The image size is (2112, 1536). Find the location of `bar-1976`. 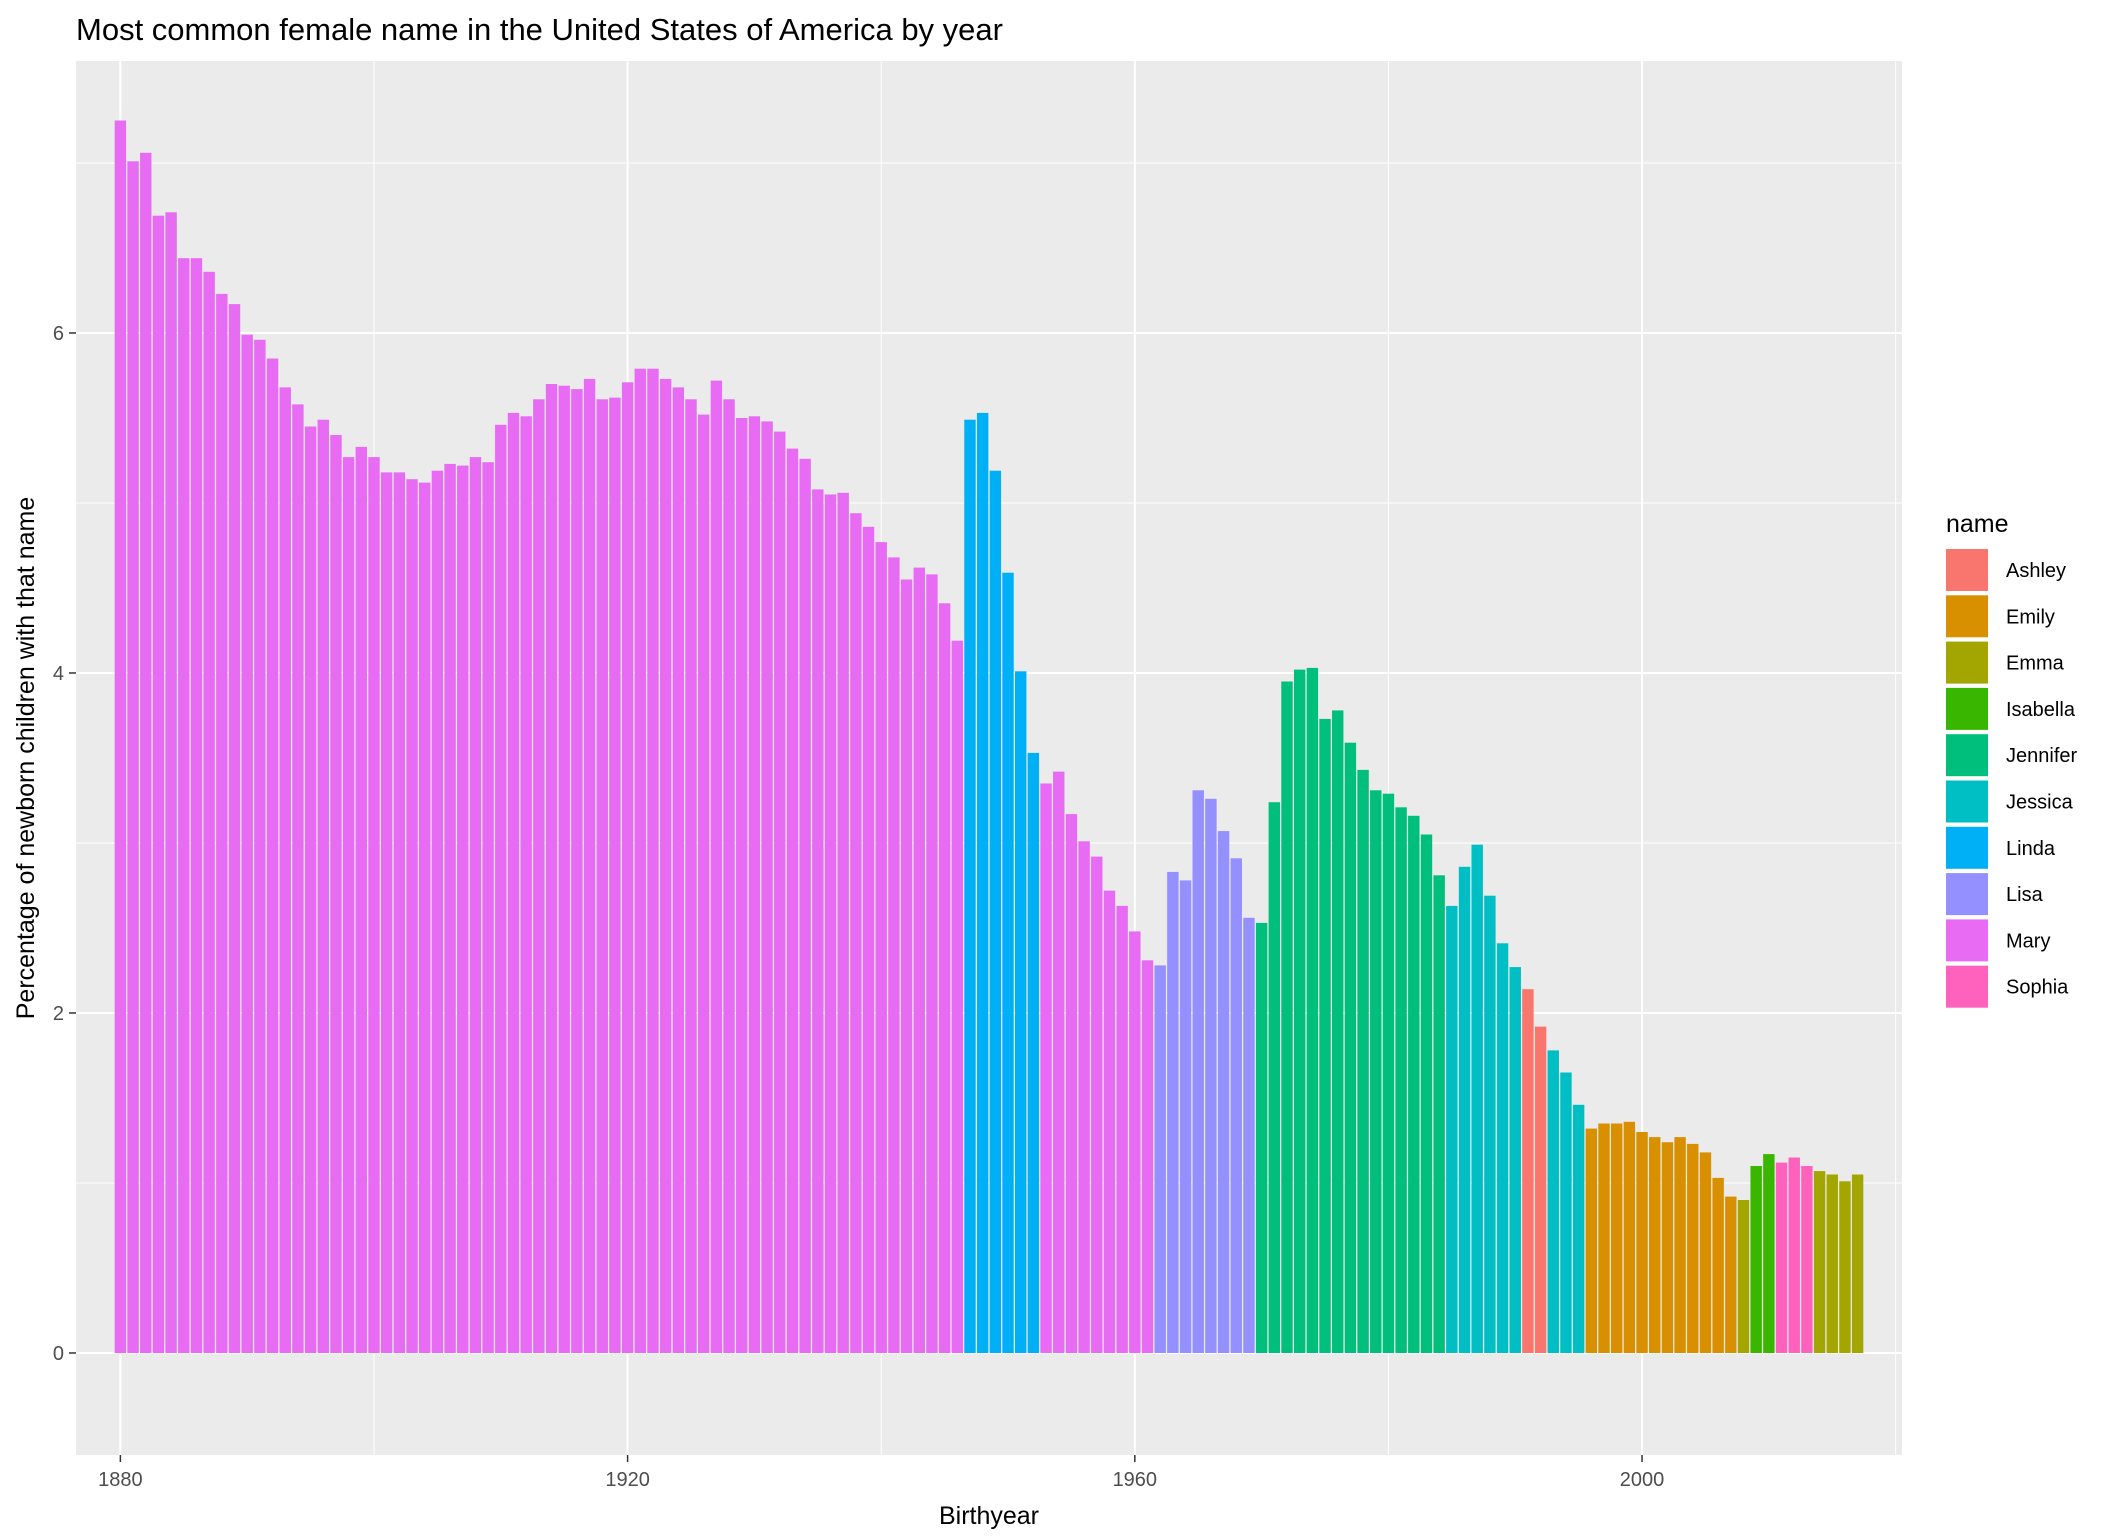

bar-1976 is located at coordinates (1338, 1031).